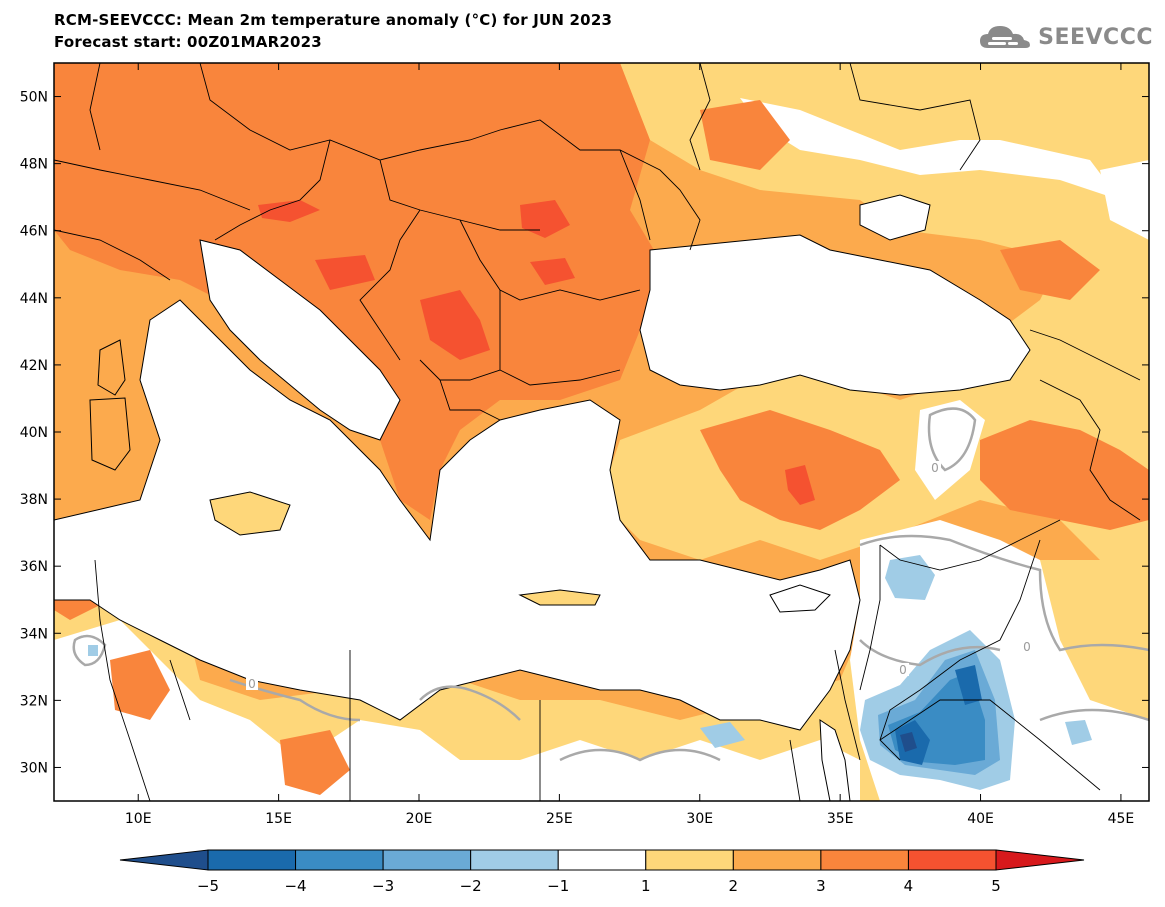 The height and width of the screenshot is (907, 1165). I want to click on colorbar-label: −3, so click(383, 886).